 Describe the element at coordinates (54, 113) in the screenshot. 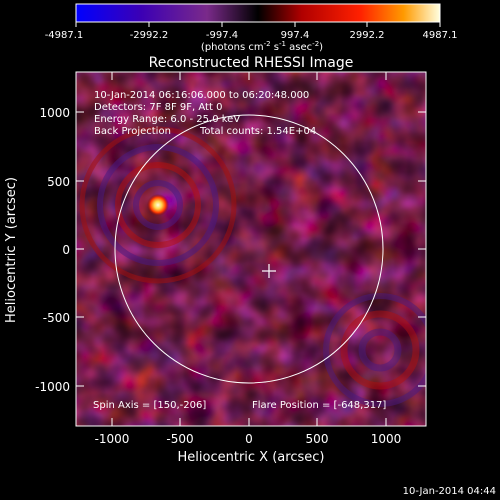

I see `y-tick-label: 1000` at that location.